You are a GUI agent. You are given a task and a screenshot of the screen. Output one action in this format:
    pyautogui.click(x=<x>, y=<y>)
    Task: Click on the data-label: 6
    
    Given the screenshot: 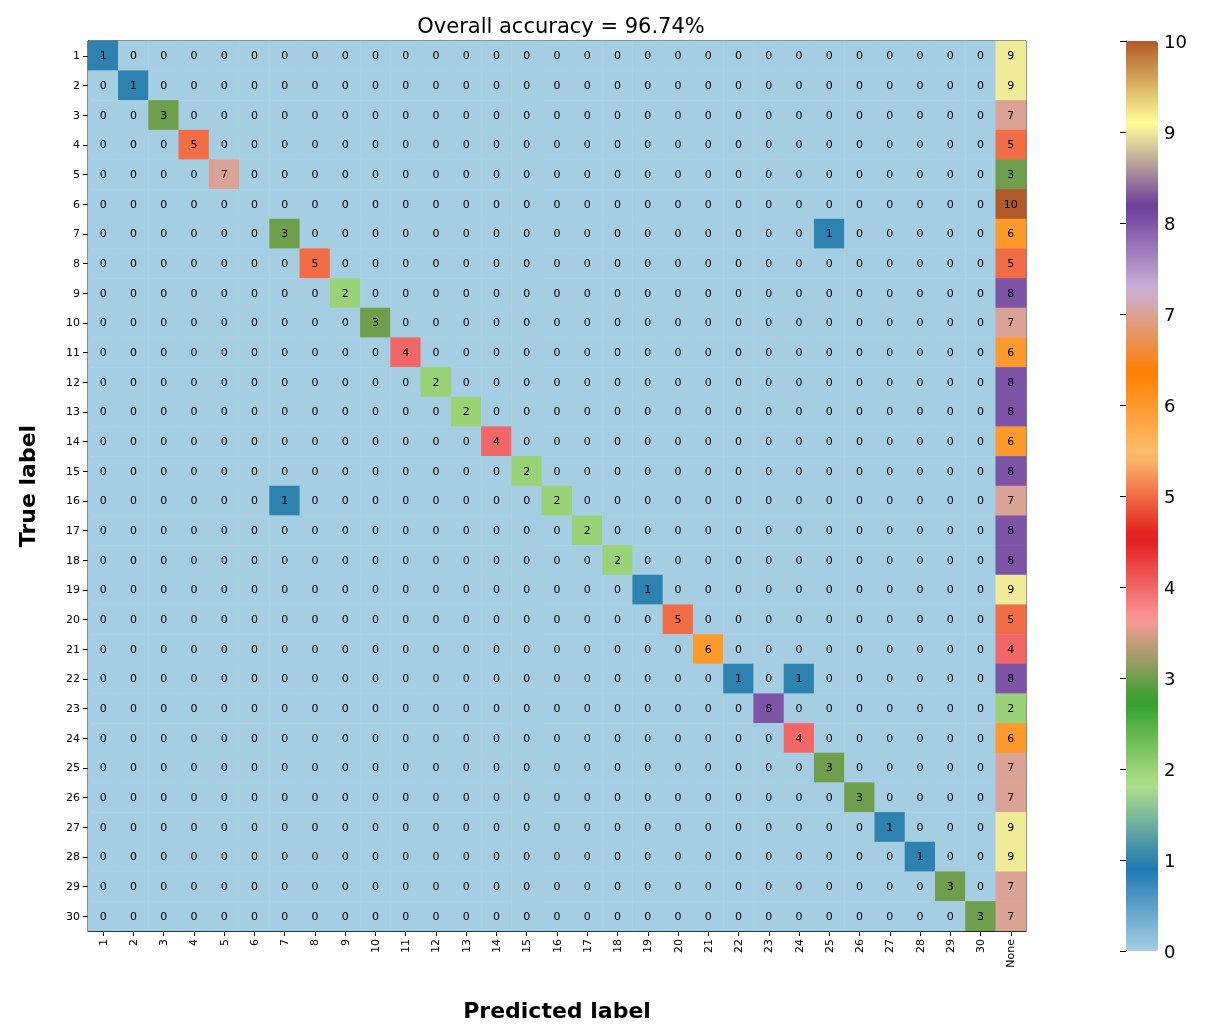 What is the action you would take?
    pyautogui.click(x=1011, y=738)
    